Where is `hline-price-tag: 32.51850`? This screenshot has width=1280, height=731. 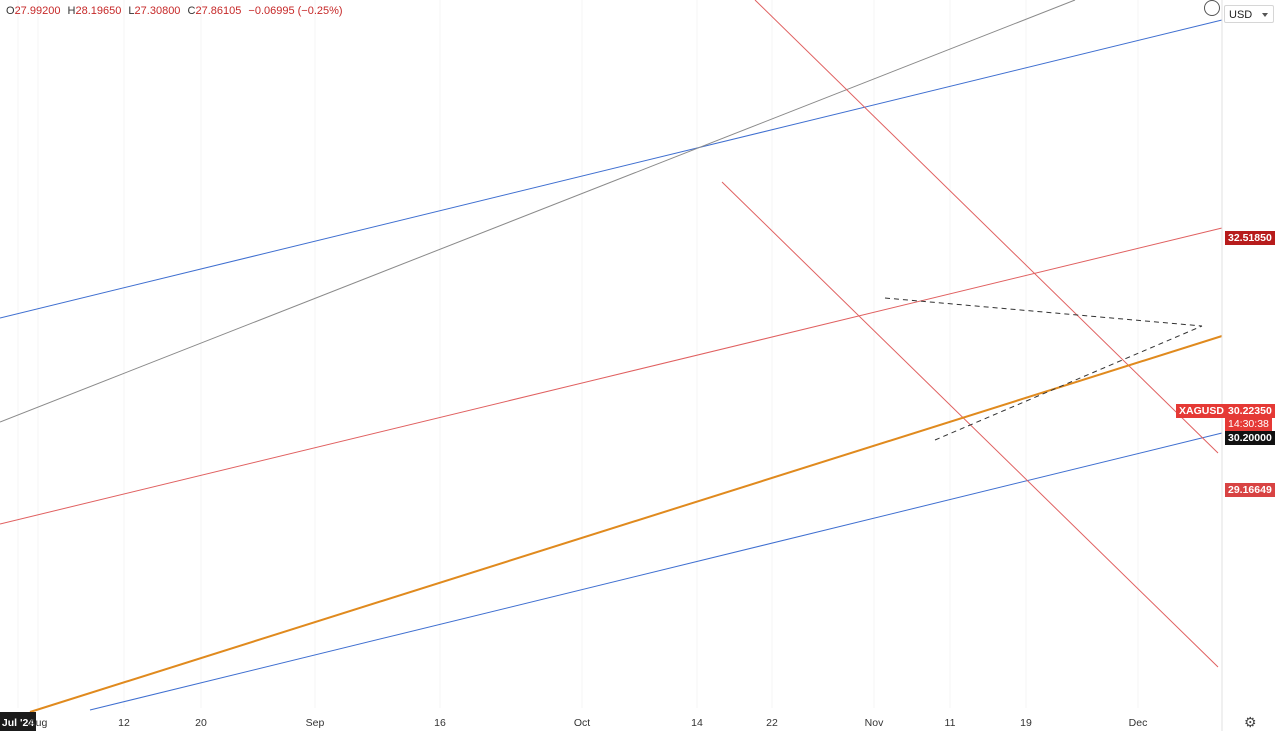
hline-price-tag: 32.51850 is located at coordinates (1250, 238).